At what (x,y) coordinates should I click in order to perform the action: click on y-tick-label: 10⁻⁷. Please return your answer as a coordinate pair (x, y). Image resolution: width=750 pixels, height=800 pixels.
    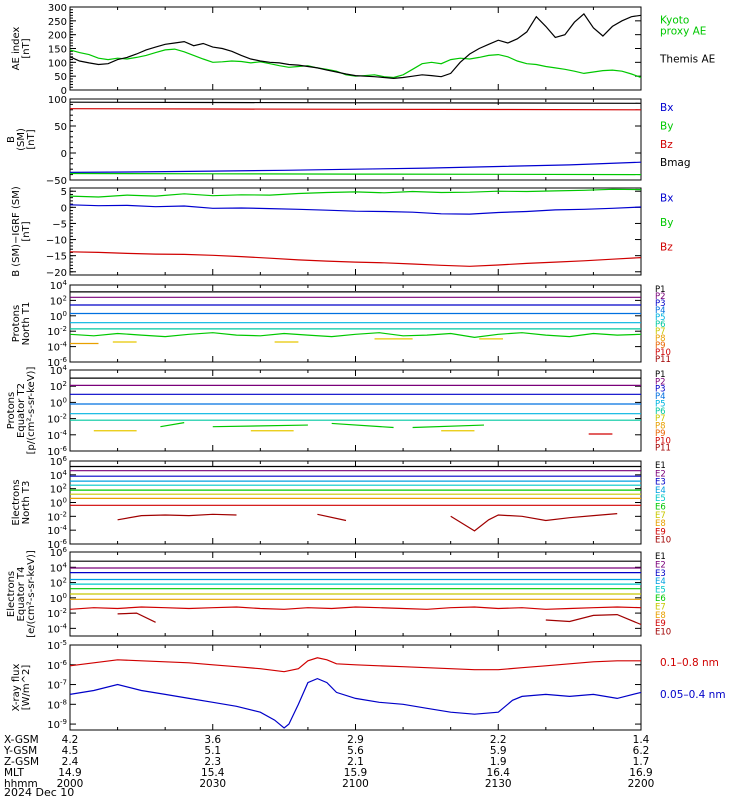
    Looking at the image, I should click on (57, 685).